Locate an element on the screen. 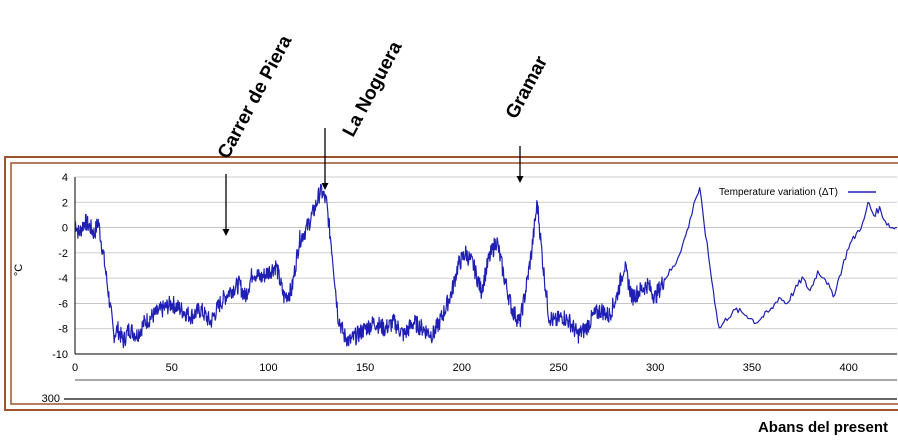 The image size is (898, 440). annotation-label: La Noguera is located at coordinates (373, 89).